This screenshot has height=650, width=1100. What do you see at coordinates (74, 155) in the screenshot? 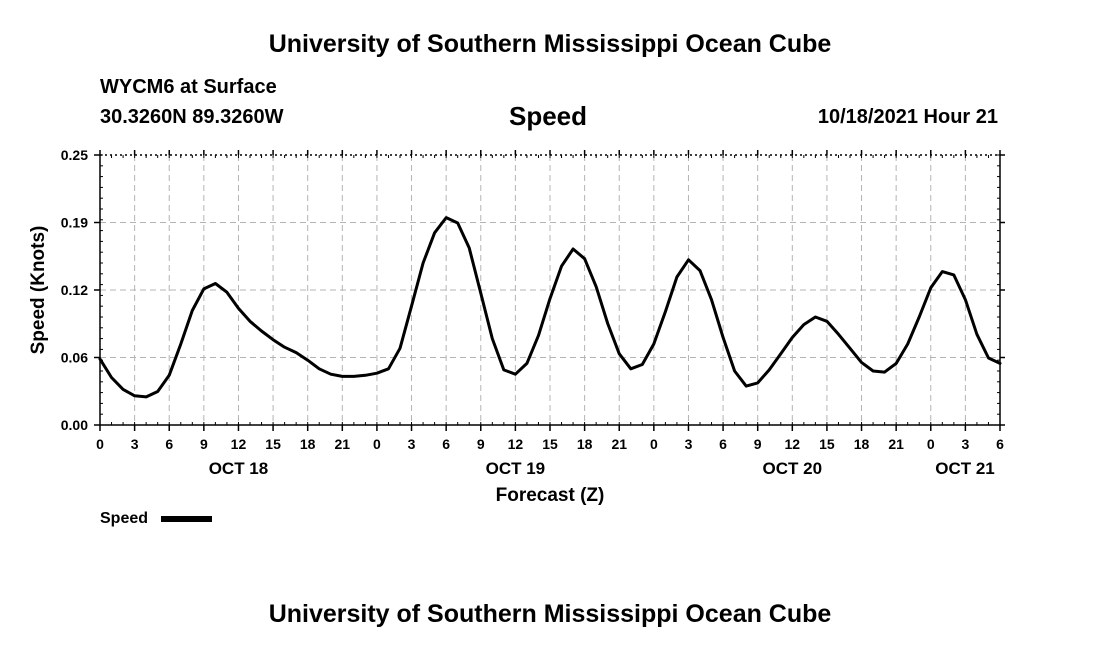
I see `y-tick-label: 0.25` at bounding box center [74, 155].